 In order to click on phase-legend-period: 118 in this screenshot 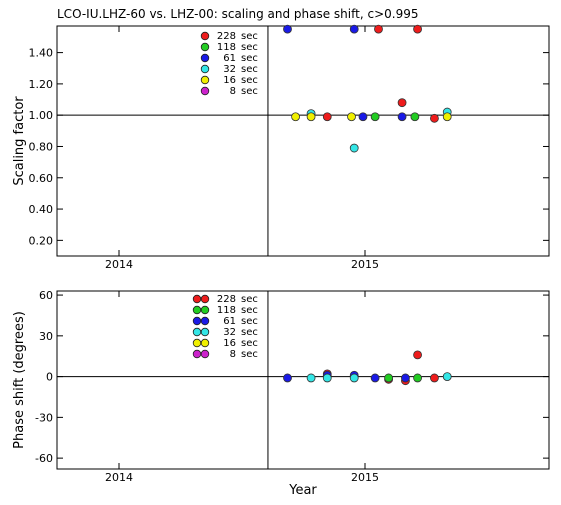, I will do `click(226, 310)`.